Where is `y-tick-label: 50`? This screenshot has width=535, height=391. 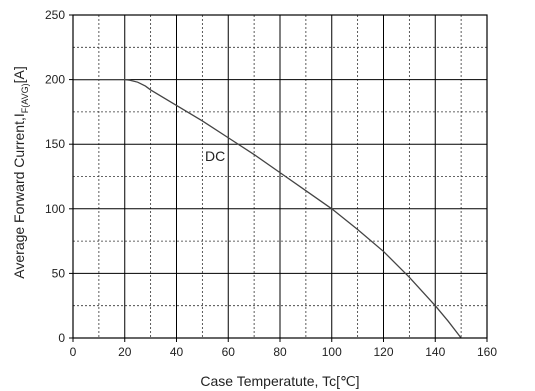 y-tick-label: 50 is located at coordinates (59, 273).